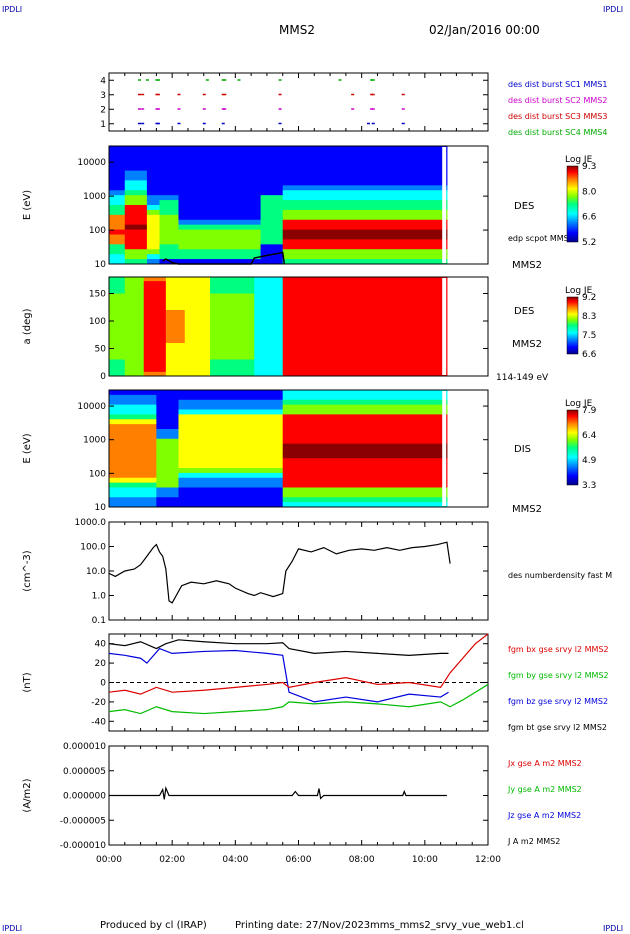 The image size is (630, 934). Describe the element at coordinates (94, 441) in the screenshot. I see `y-tick-label: 1000` at that location.